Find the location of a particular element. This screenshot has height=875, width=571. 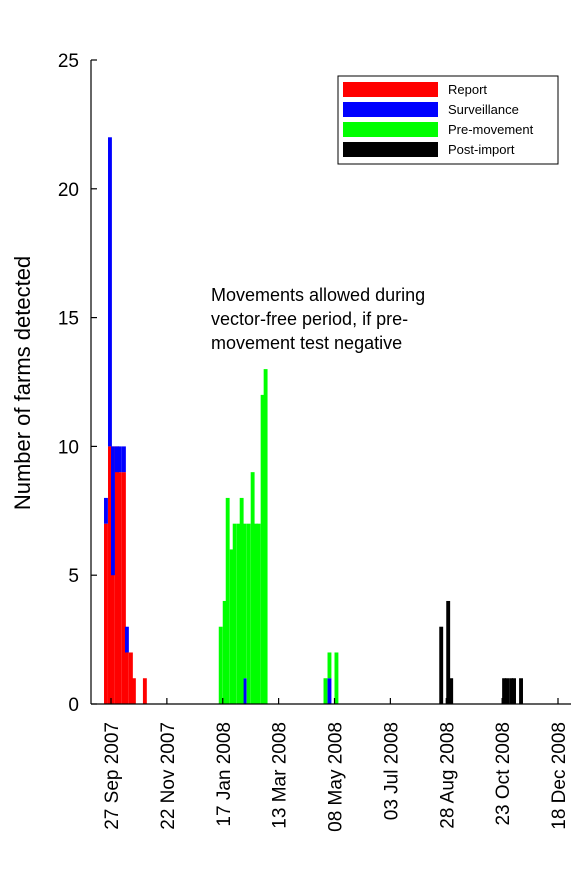

annotation-line-2: vector-free period, if pre- is located at coordinates (309, 319).